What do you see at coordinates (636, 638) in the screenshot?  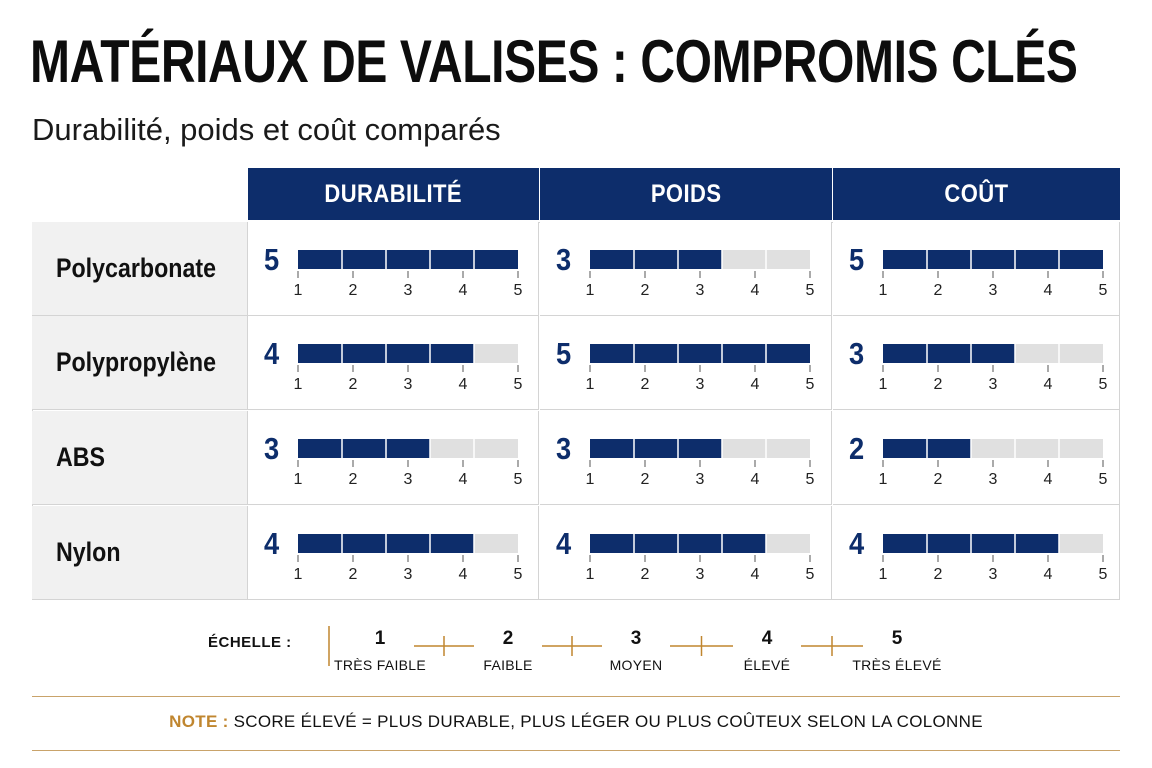 I see `scale-level-number: 3` at bounding box center [636, 638].